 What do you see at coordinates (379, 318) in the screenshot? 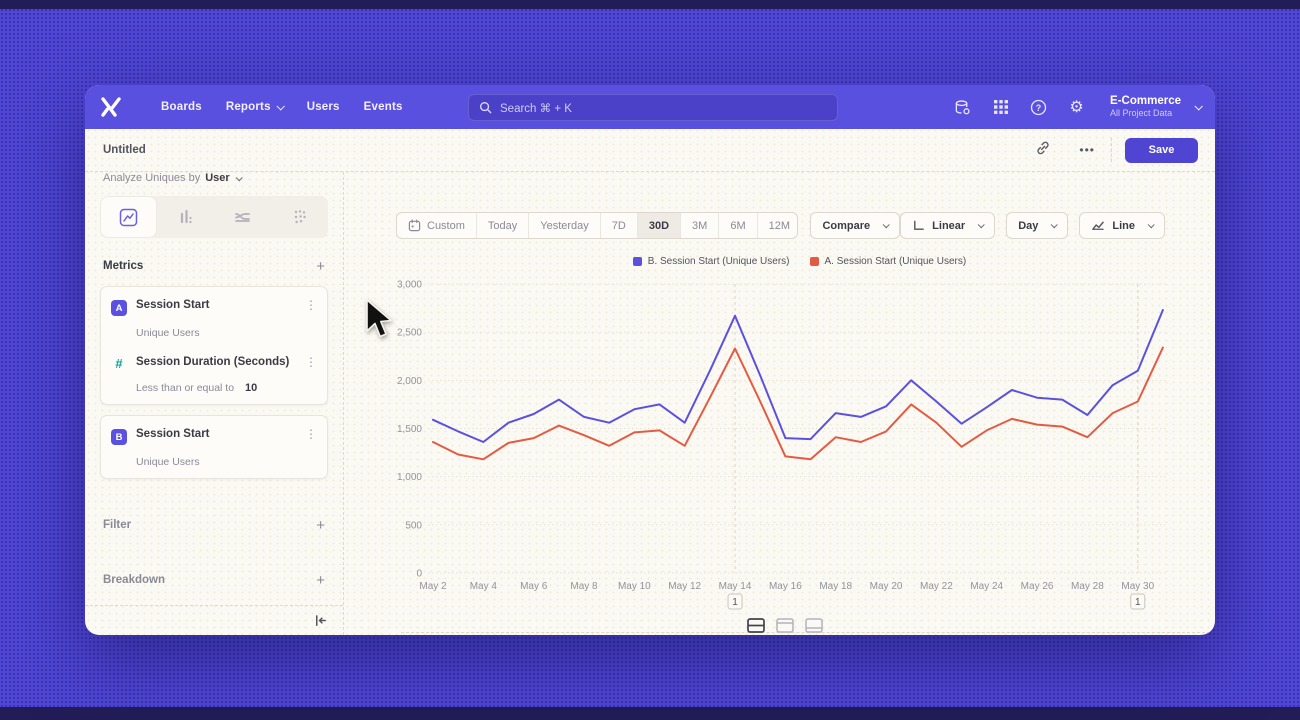
I see `mouse-cursor` at bounding box center [379, 318].